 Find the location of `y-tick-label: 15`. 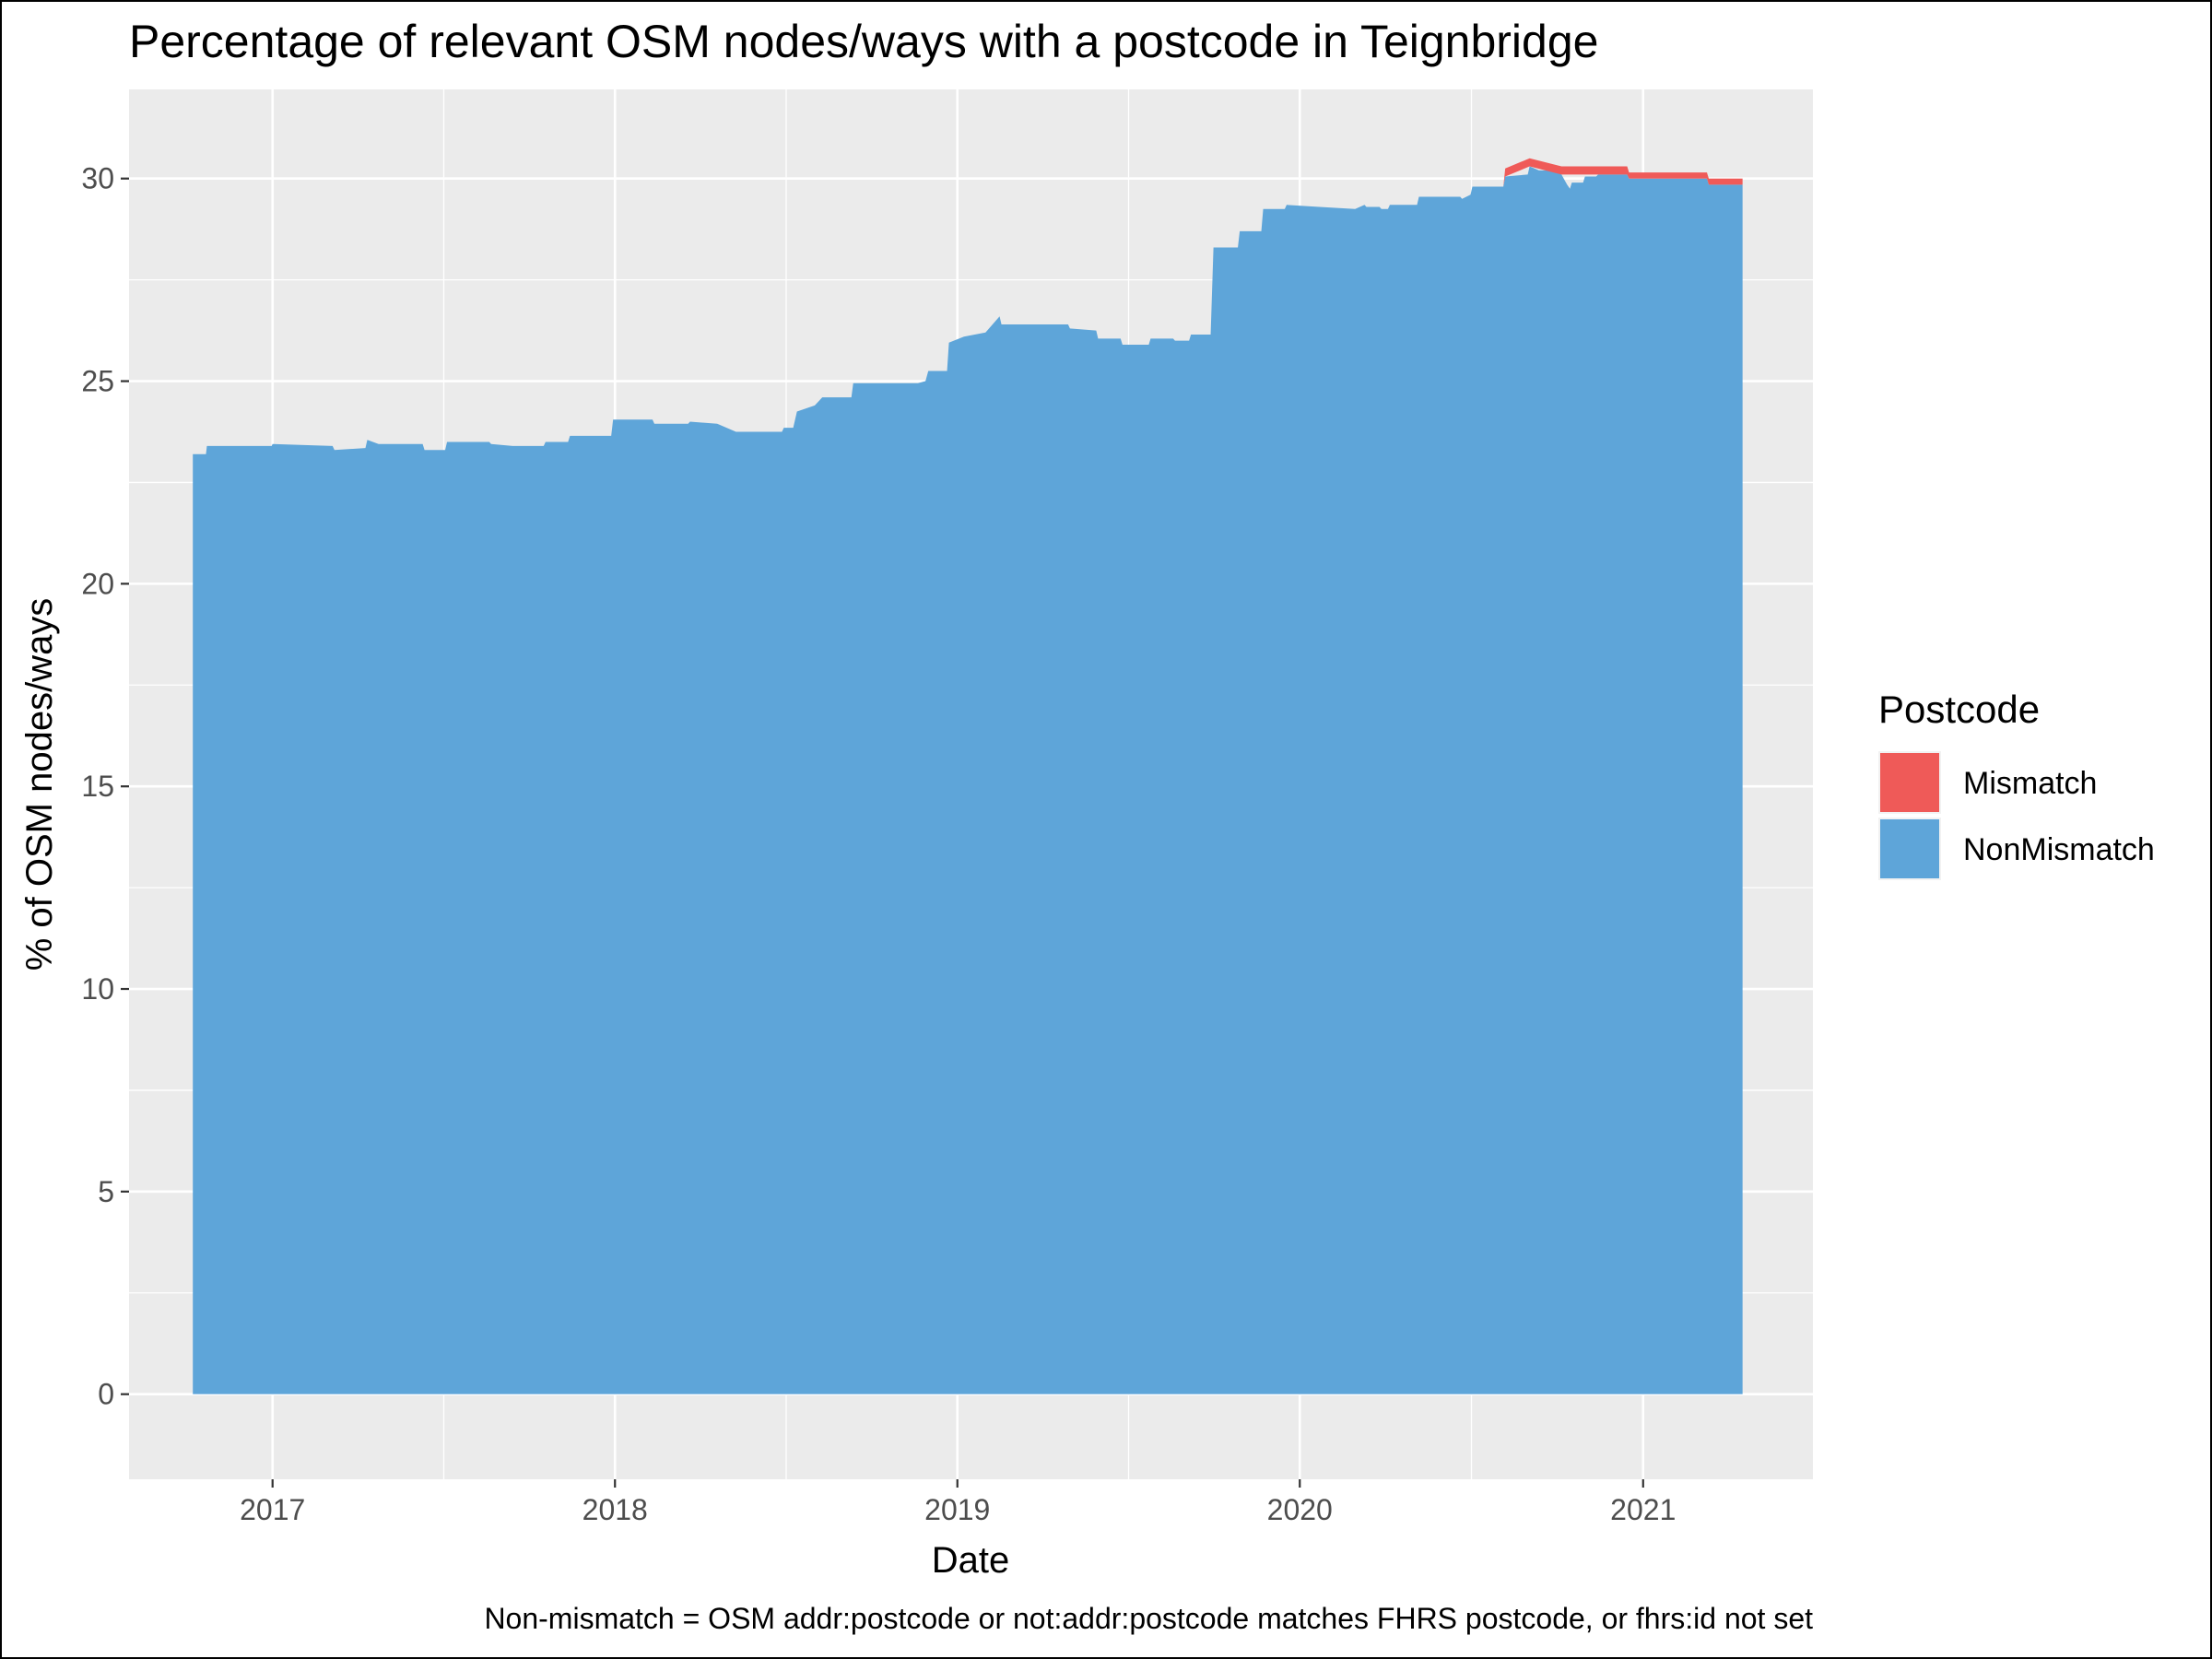

y-tick-label: 15 is located at coordinates (97, 786).